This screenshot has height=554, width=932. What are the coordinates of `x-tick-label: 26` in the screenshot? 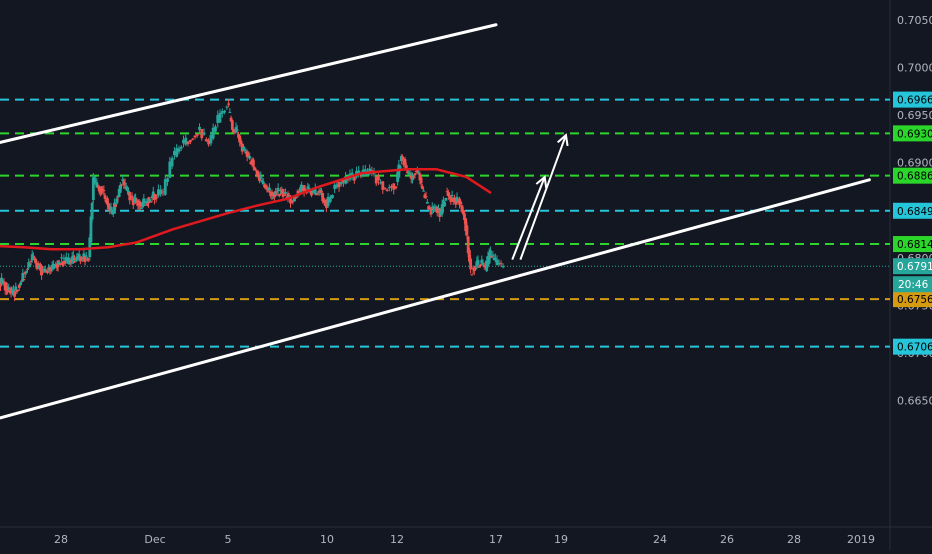 It's located at (727, 539).